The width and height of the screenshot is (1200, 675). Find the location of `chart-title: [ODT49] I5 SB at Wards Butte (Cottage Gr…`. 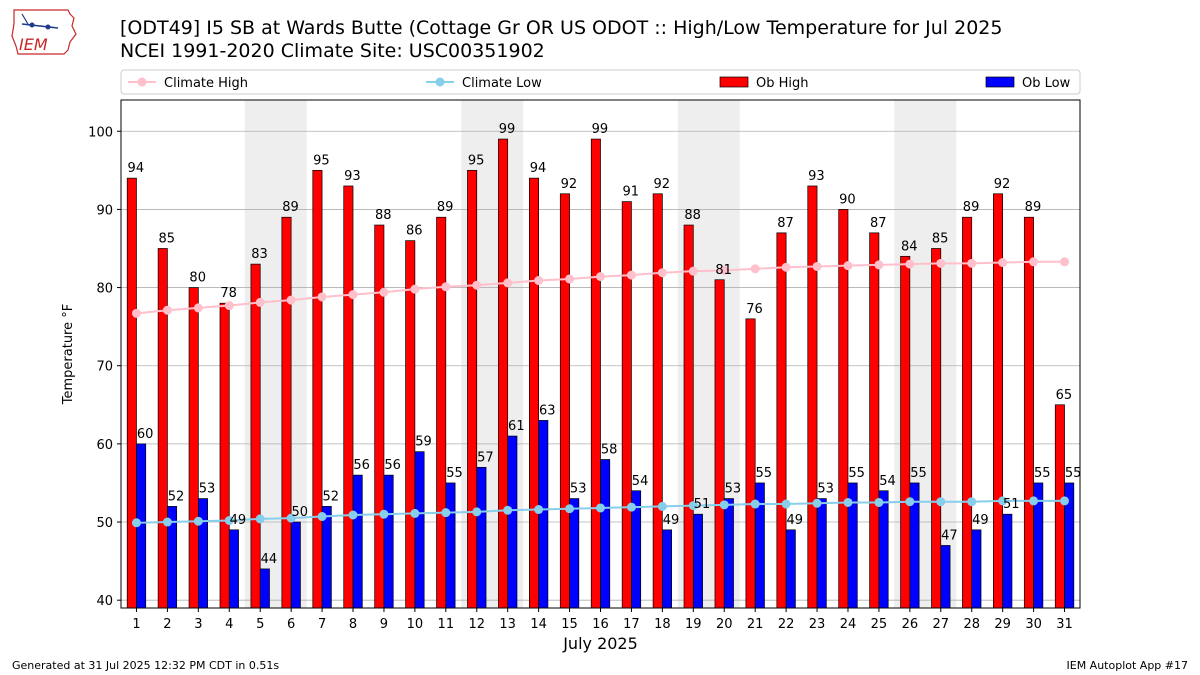

chart-title: [ODT49] I5 SB at Wards Butte (Cottage Gr… is located at coordinates (561, 28).